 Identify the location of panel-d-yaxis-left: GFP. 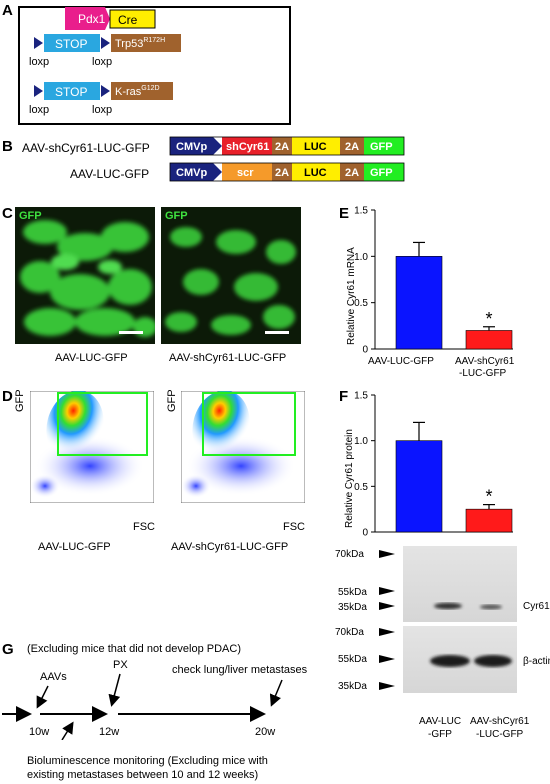
(20, 400).